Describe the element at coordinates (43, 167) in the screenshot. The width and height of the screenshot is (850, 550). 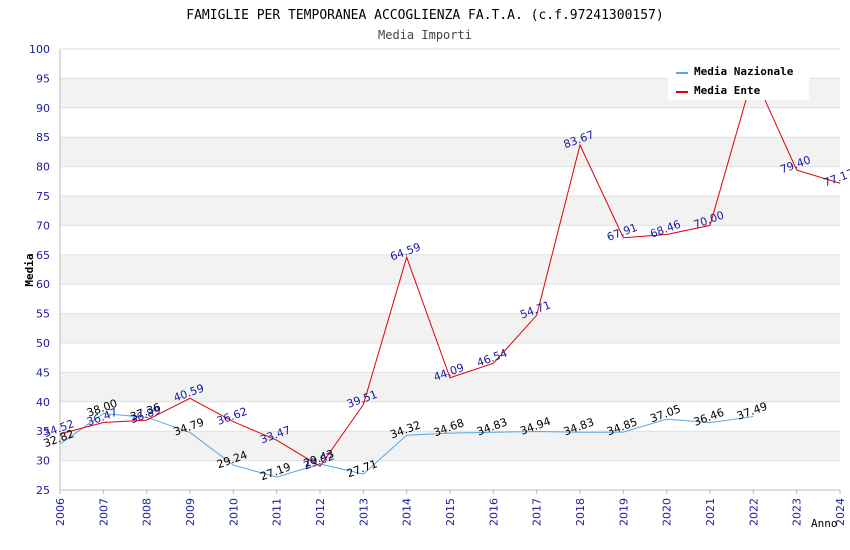
I see `y-tick-label: 80` at that location.